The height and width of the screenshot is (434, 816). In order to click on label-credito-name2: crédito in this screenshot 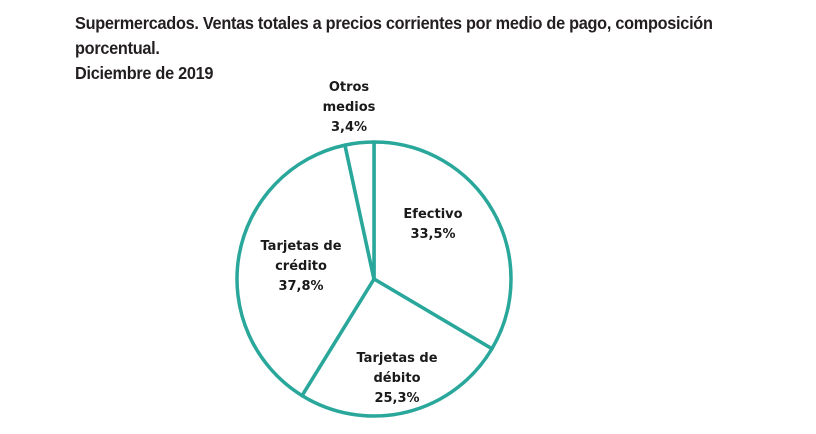, I will do `click(301, 266)`.